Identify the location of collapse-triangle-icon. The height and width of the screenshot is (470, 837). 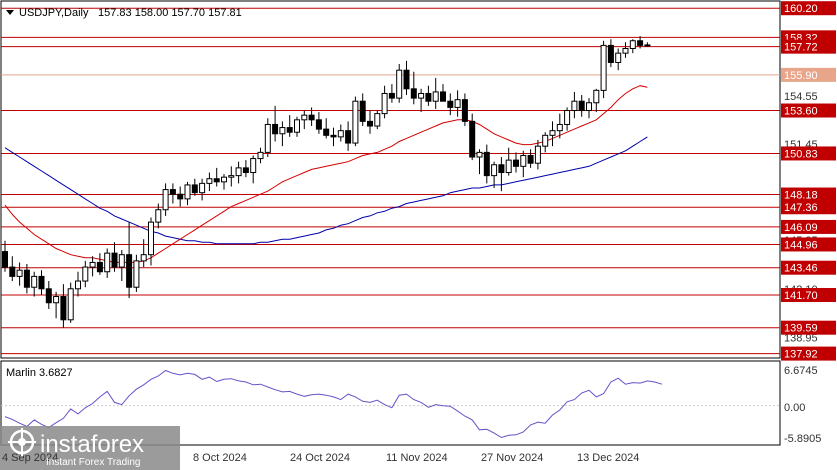
(10, 12).